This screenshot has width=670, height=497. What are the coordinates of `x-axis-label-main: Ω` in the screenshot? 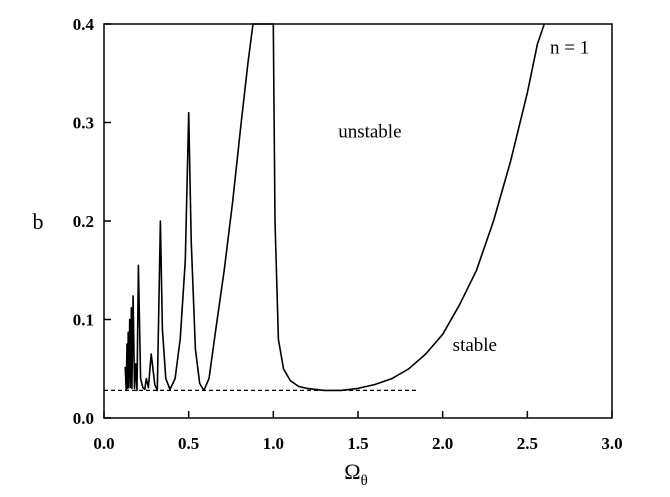 It's located at (352, 471).